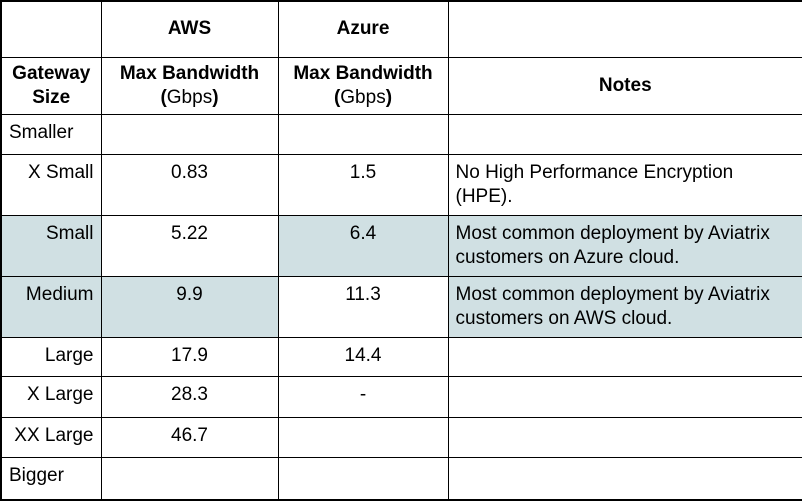 This screenshot has width=802, height=501. What do you see at coordinates (189, 184) in the screenshot?
I see `cell-aws-x-small: 0.83` at bounding box center [189, 184].